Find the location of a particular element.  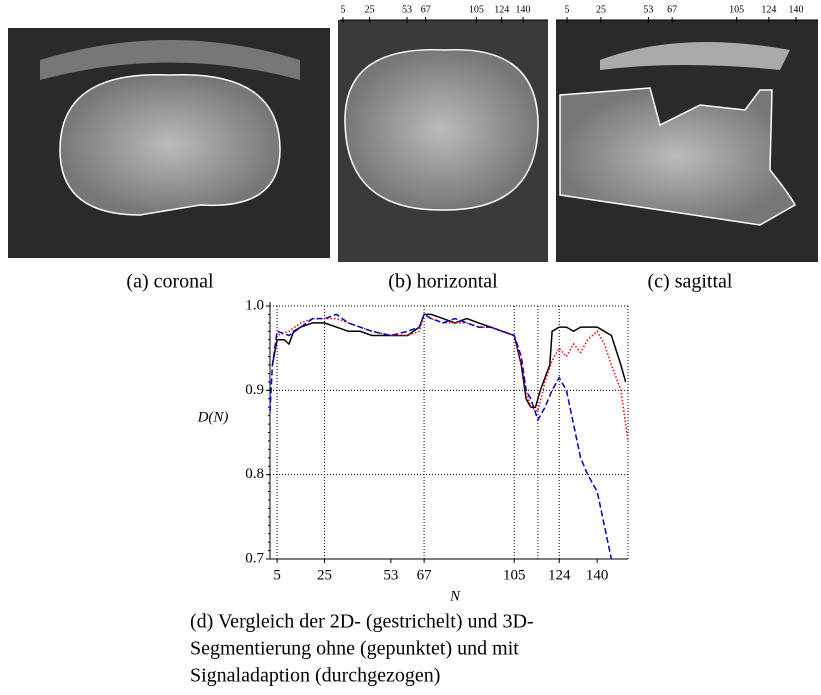

x-tick-label: 124 is located at coordinates (559, 575).